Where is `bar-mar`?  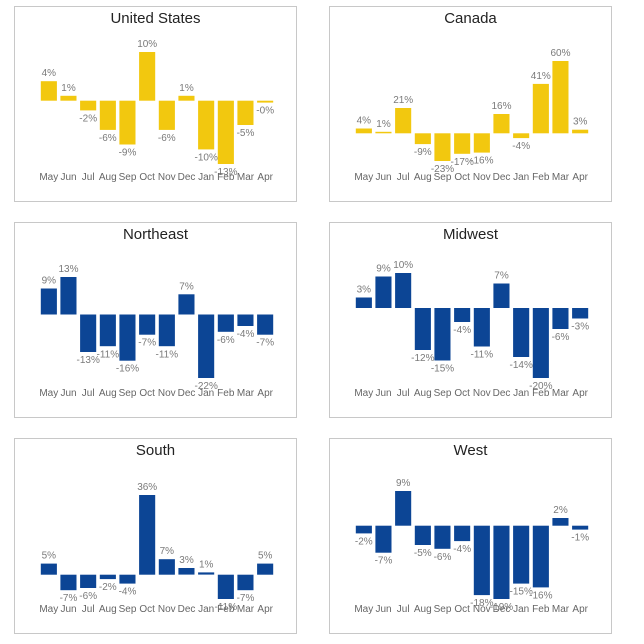
bar-mar is located at coordinates (245, 320).